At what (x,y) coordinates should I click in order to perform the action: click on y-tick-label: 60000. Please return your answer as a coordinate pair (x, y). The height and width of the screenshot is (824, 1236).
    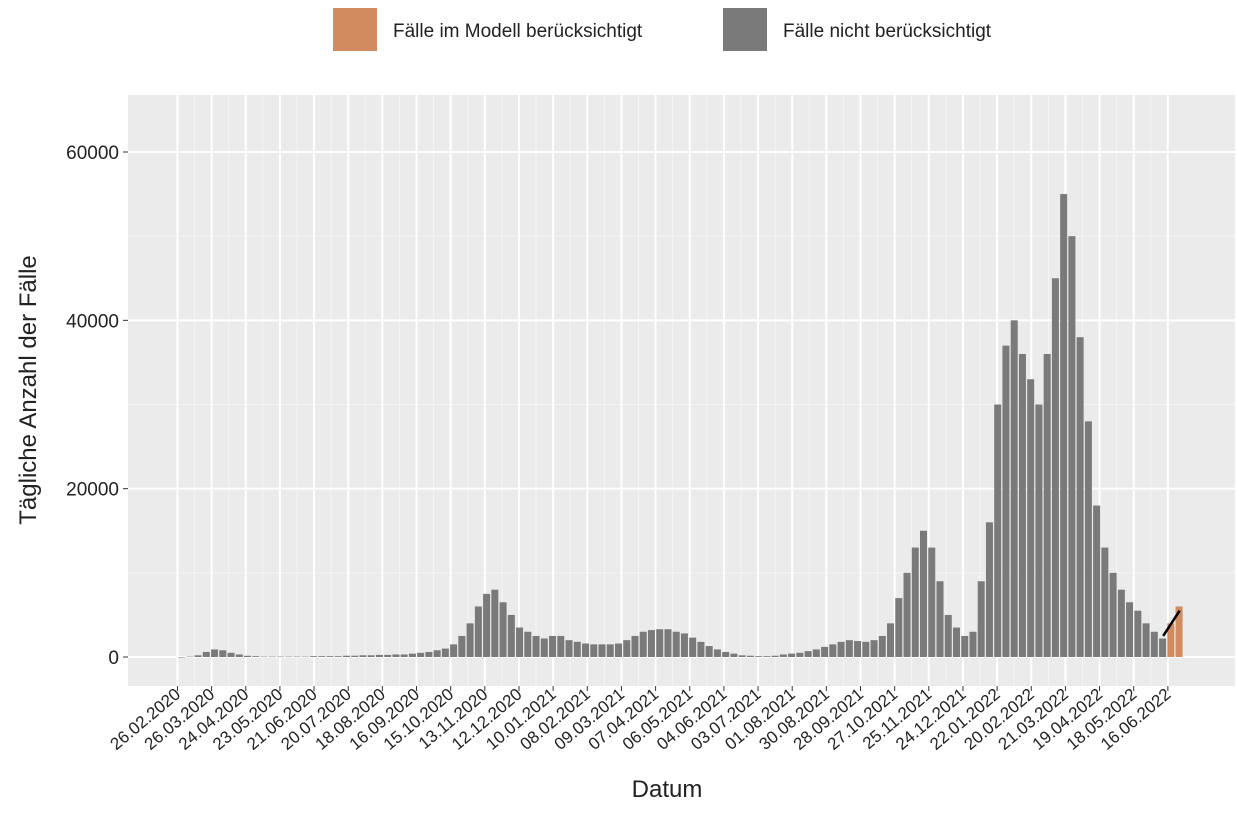
    Looking at the image, I should click on (92, 153).